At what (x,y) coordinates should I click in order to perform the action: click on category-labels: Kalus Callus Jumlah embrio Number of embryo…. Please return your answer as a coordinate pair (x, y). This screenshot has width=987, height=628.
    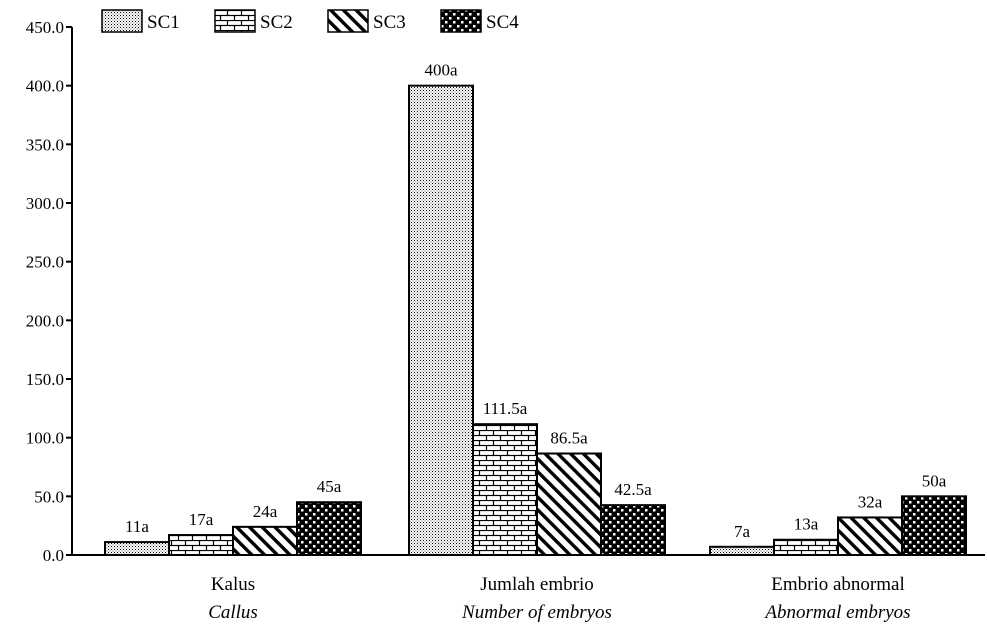
    Looking at the image, I should click on (559, 598).